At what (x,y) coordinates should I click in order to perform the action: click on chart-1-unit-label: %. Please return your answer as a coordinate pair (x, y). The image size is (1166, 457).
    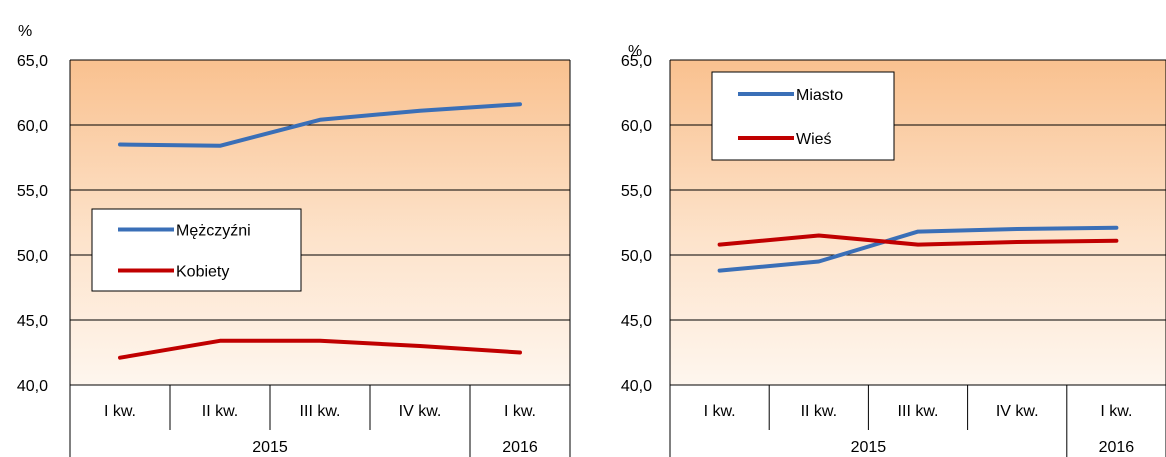
    Looking at the image, I should click on (25, 31).